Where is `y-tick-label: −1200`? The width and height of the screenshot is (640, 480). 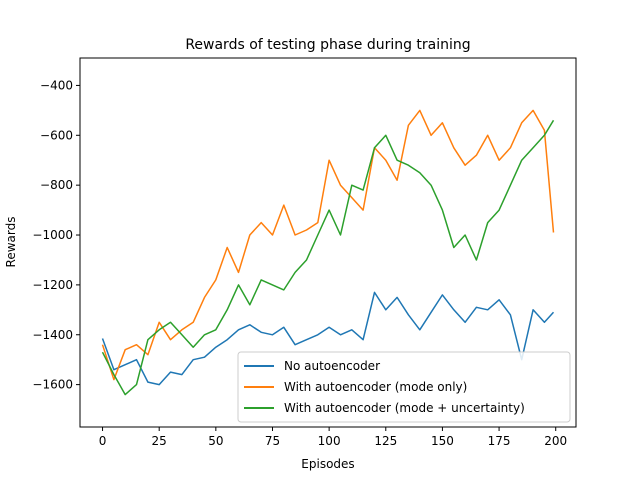 y-tick-label: −1200 is located at coordinates (52, 285).